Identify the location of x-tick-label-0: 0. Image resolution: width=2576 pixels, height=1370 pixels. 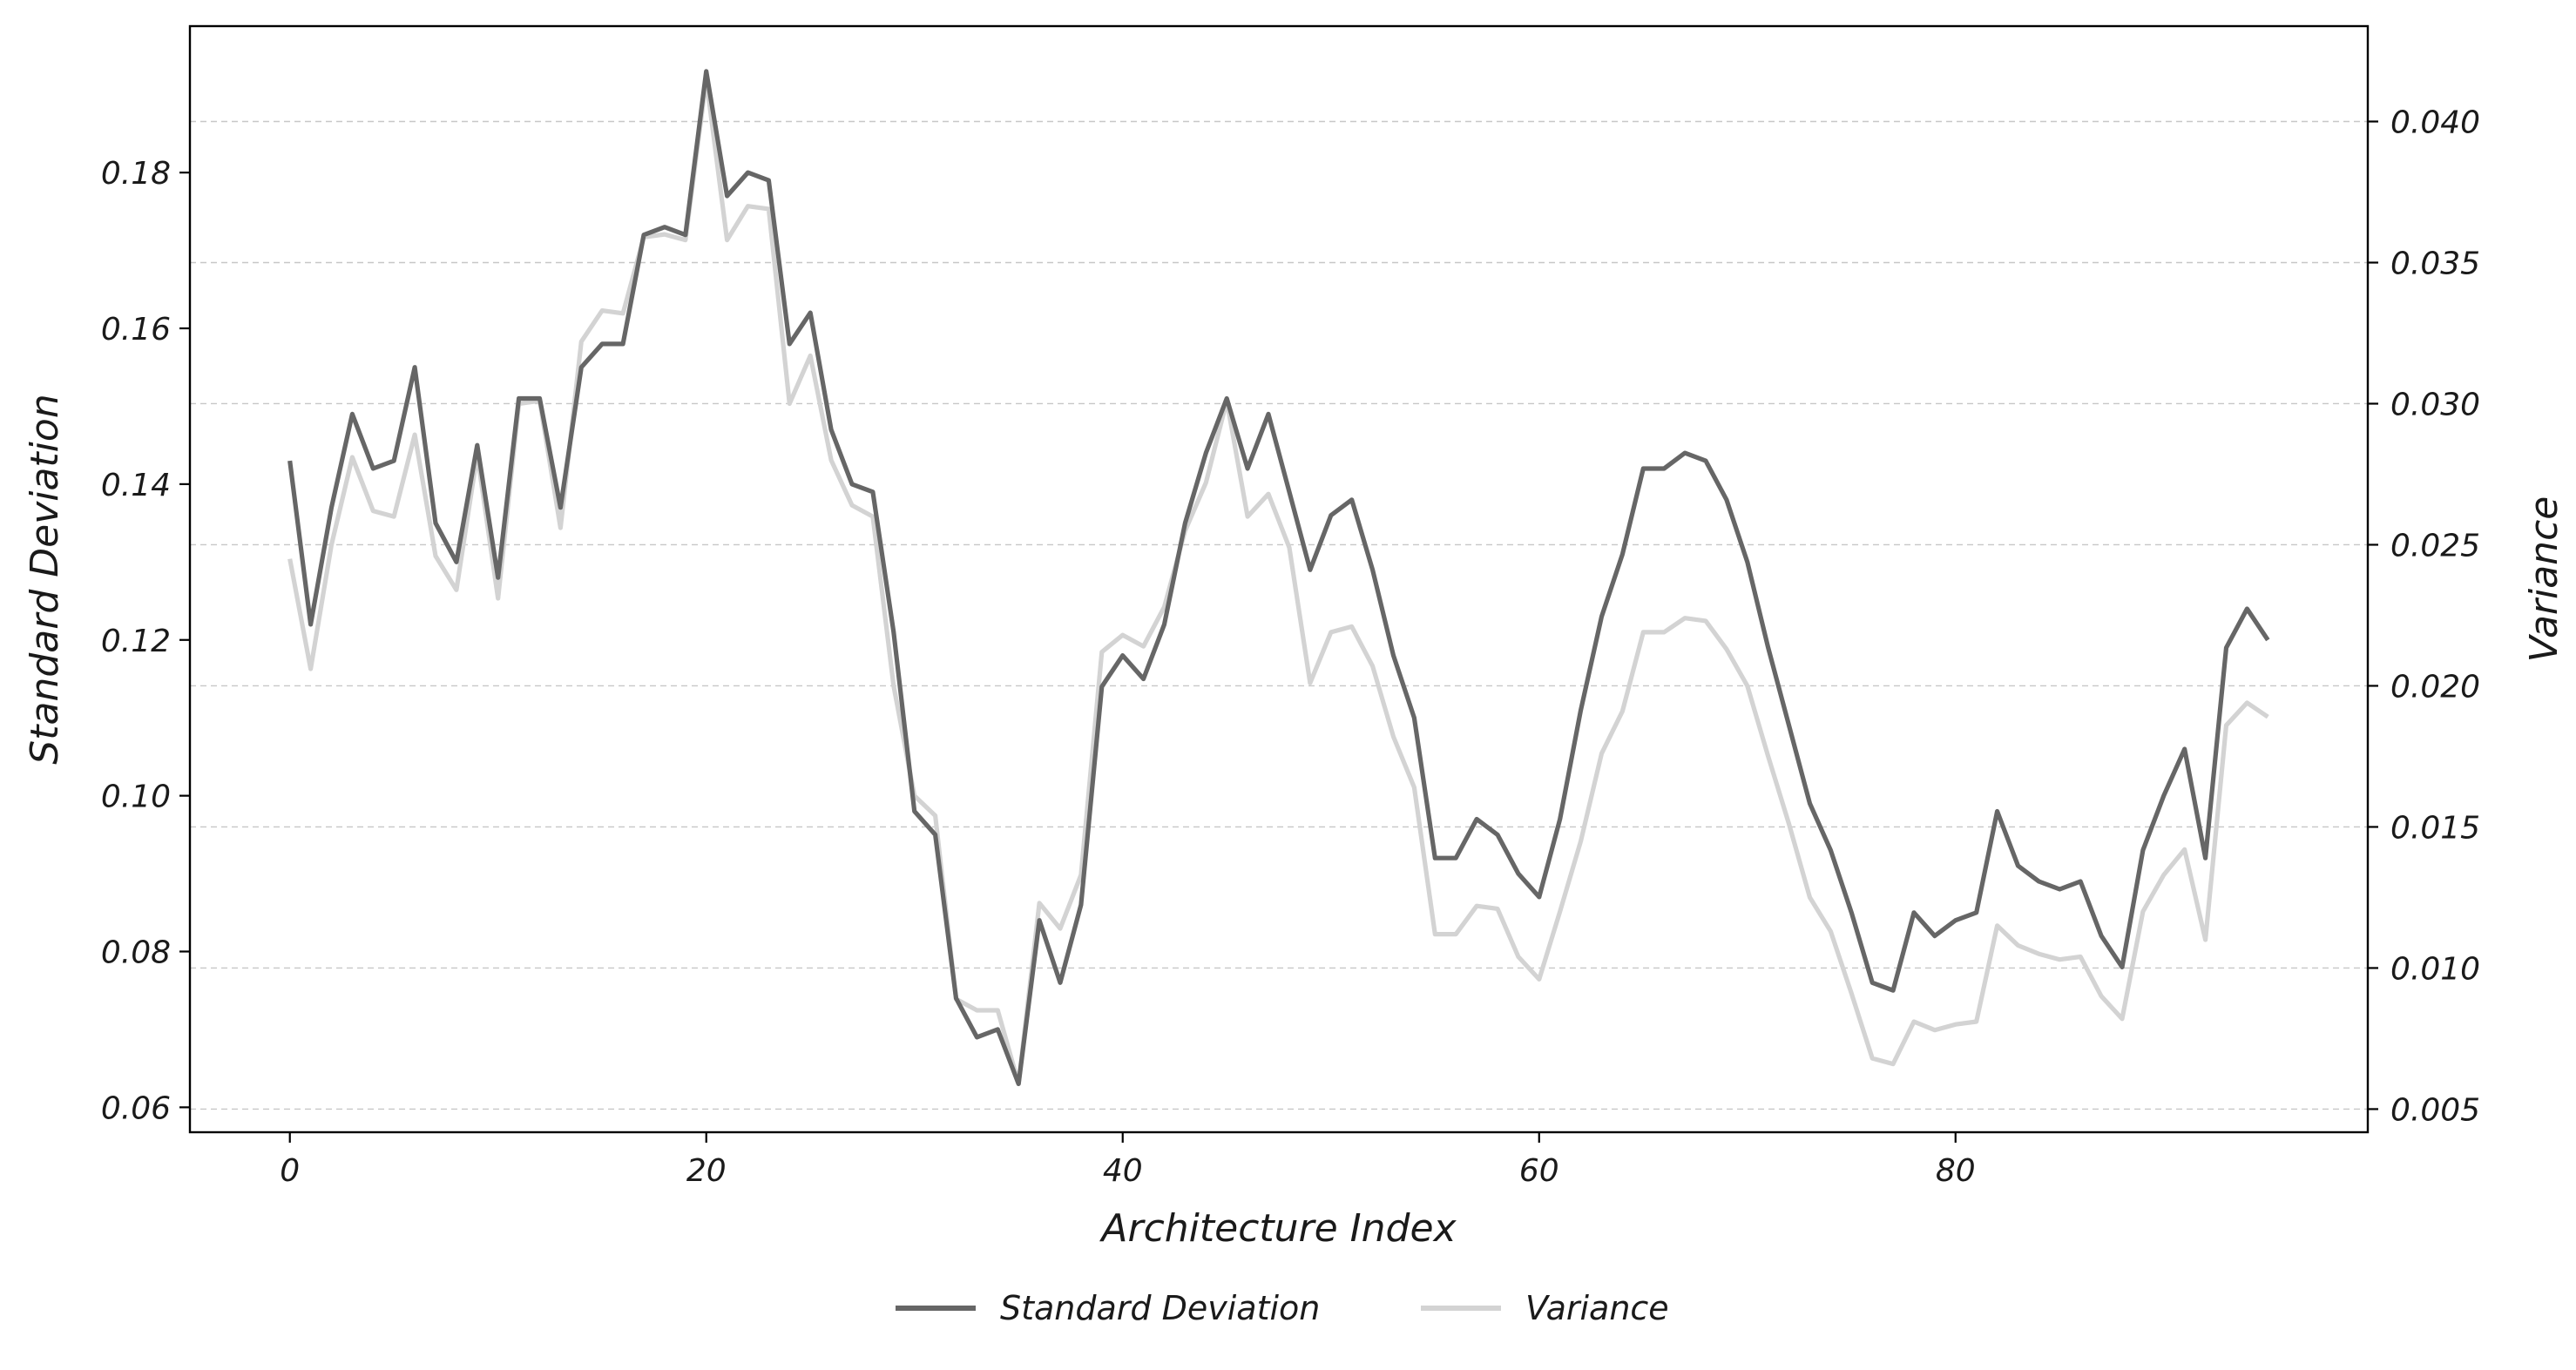
(290, 1171).